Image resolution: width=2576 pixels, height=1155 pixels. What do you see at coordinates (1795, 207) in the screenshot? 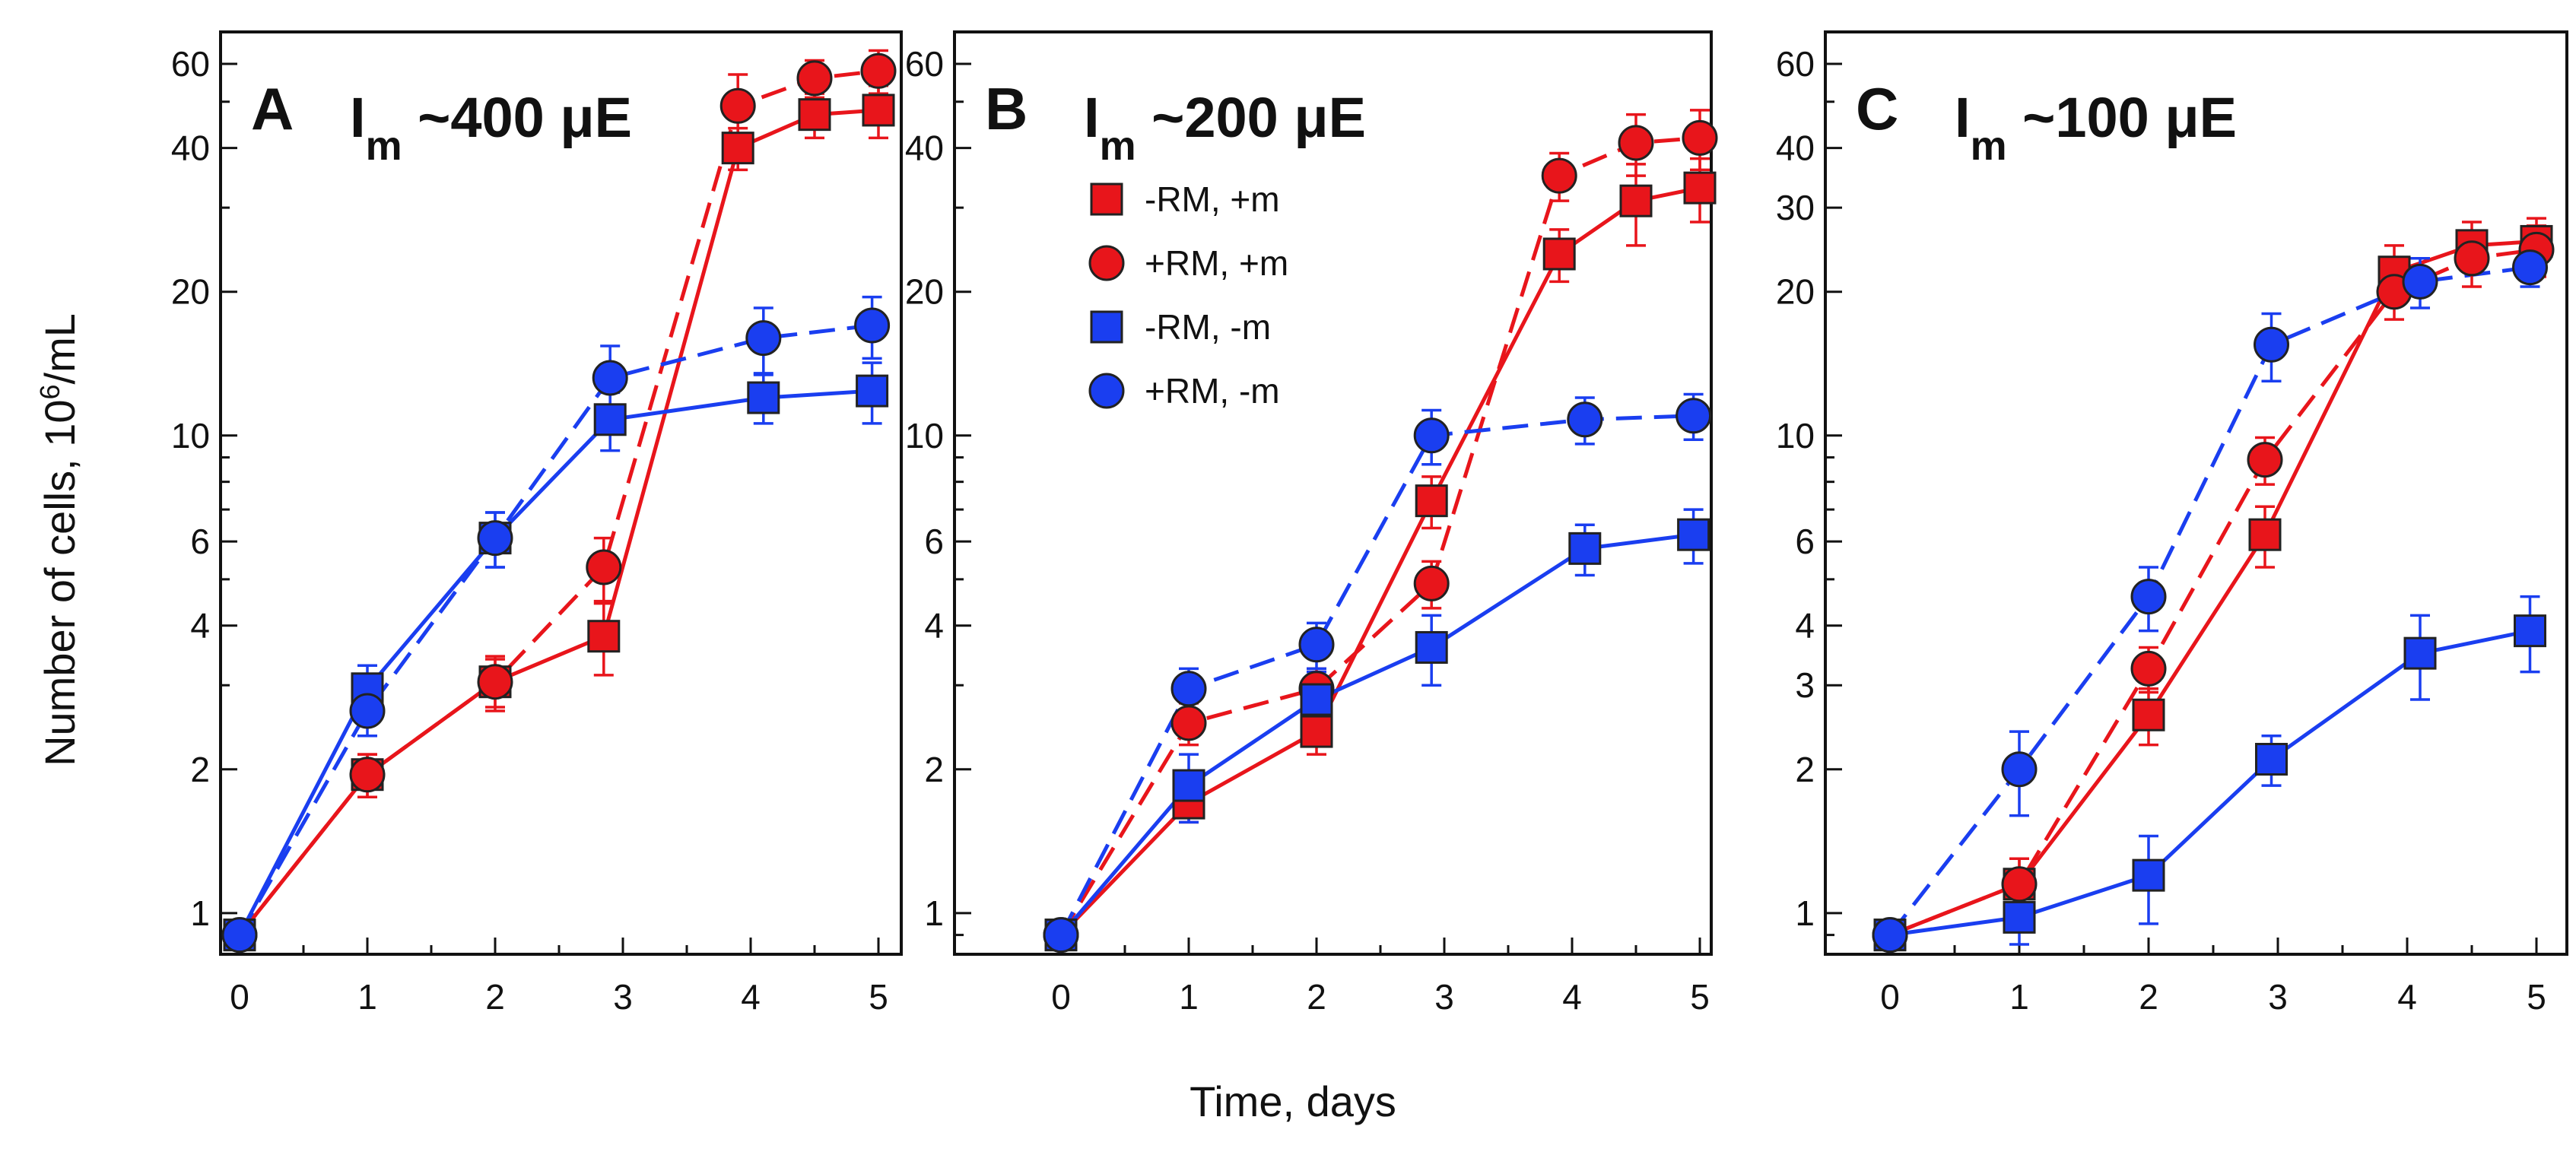
I see `y-tick-label: 30` at bounding box center [1795, 207].